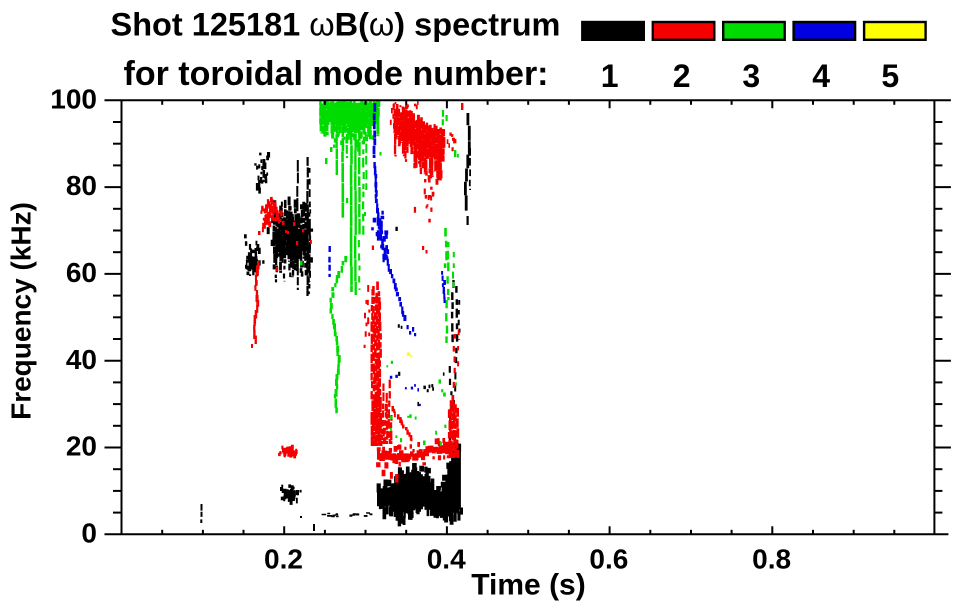 This screenshot has width=963, height=615. Describe the element at coordinates (682, 76) in the screenshot. I see `svg-text: 2` at that location.